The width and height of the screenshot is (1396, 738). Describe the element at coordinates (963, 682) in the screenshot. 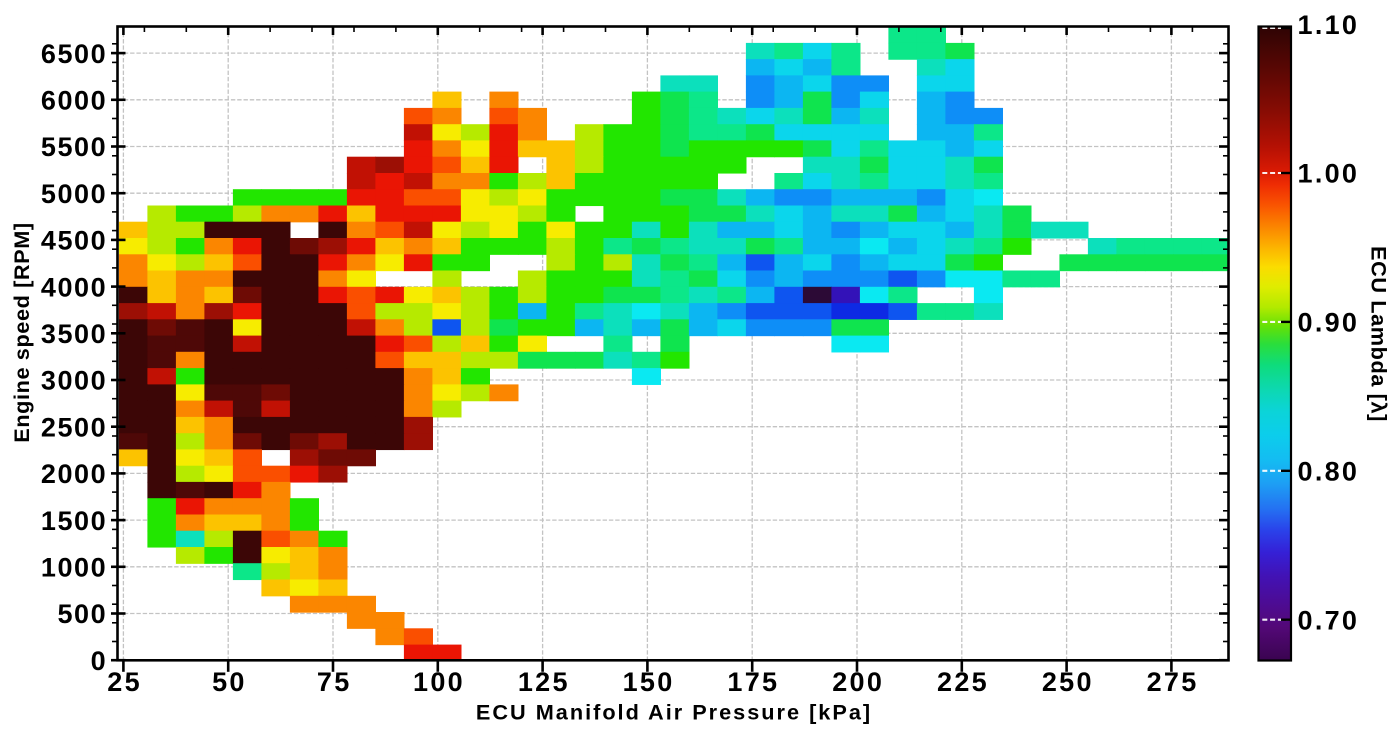

I see `svg-text: 225` at that location.